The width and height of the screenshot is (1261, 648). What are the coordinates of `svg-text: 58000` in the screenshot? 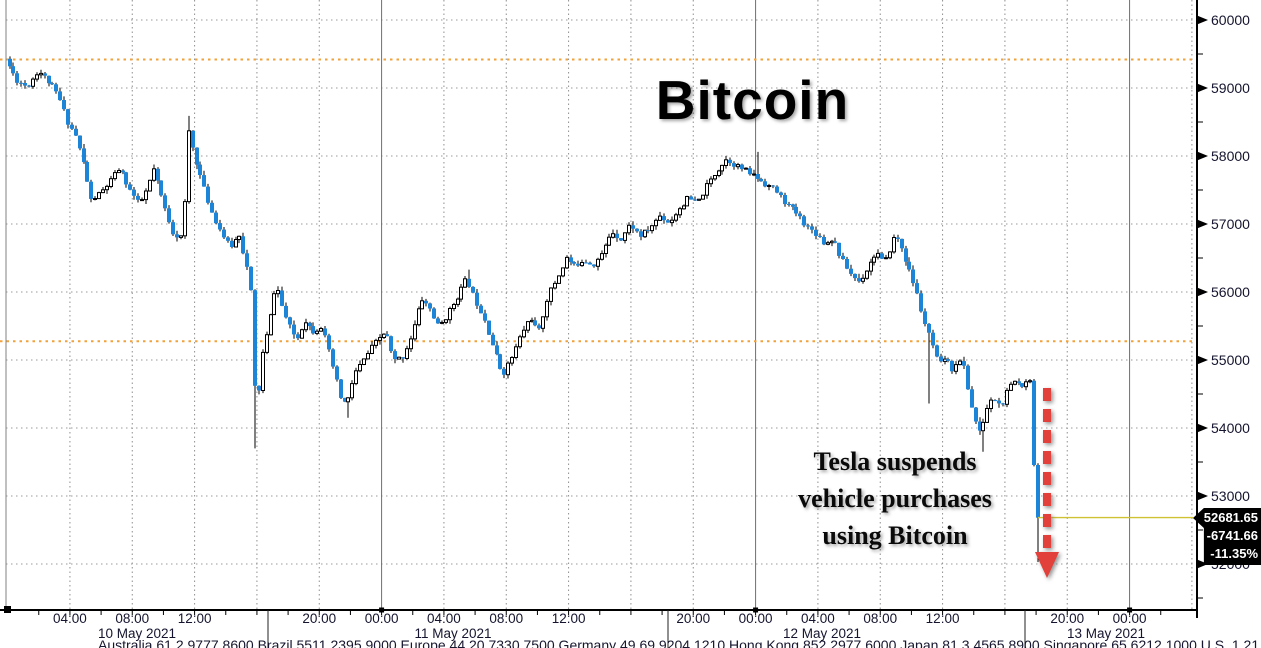 It's located at (1230, 156).